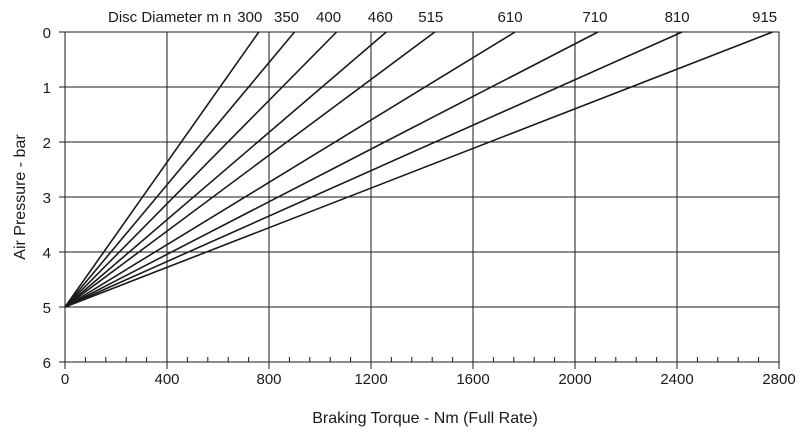  I want to click on y-tick-label: 0, so click(47, 33).